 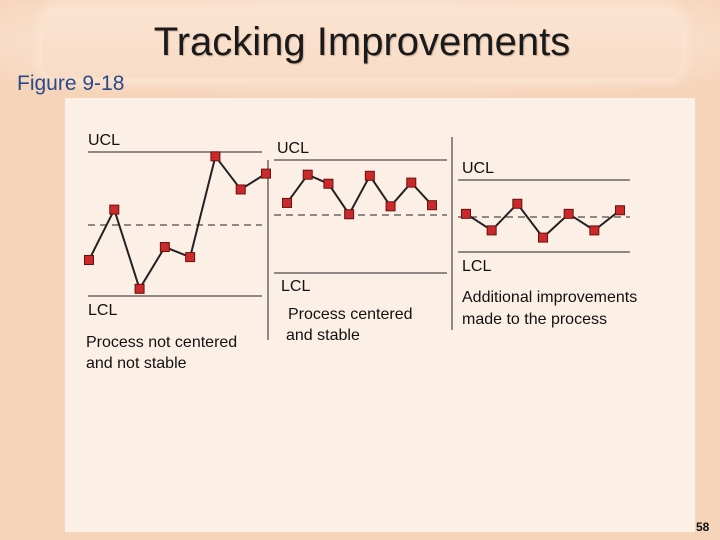 I want to click on panel-2-lcl-label: LCL, so click(x=296, y=286).